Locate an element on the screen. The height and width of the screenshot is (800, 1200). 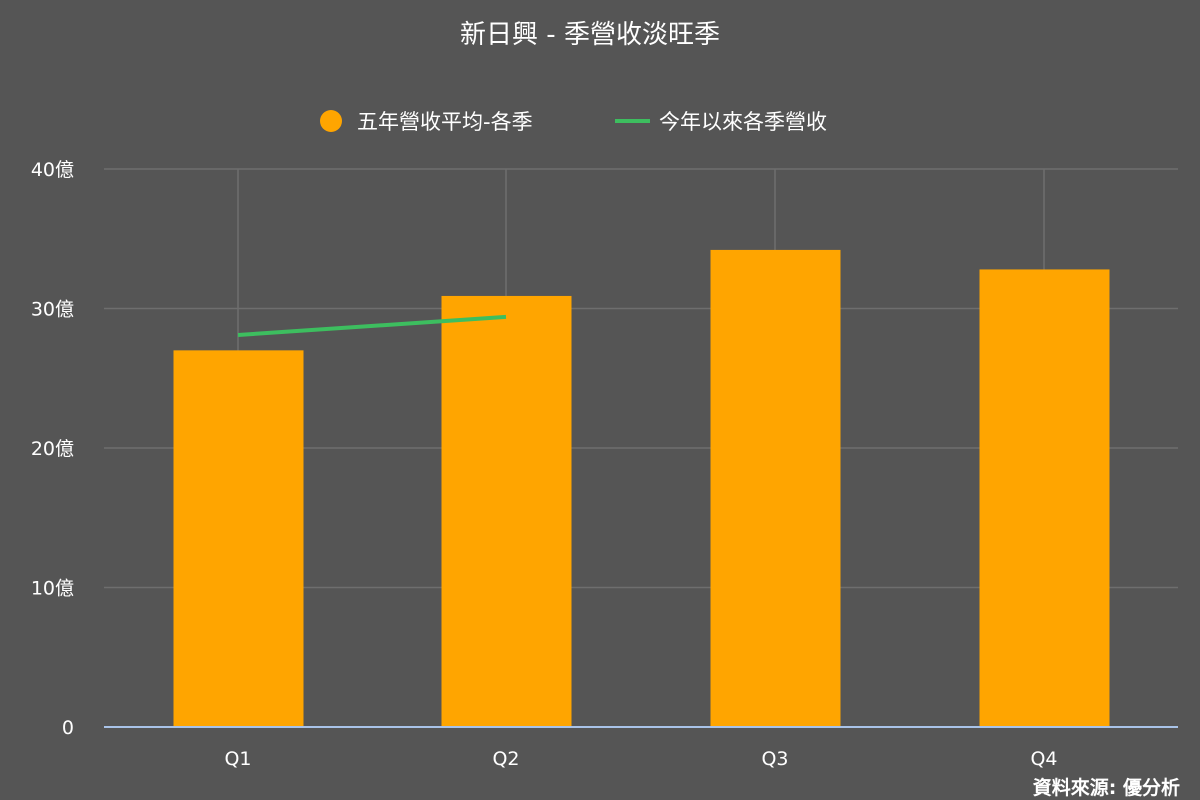
current-year-revenue-line is located at coordinates (372, 326).